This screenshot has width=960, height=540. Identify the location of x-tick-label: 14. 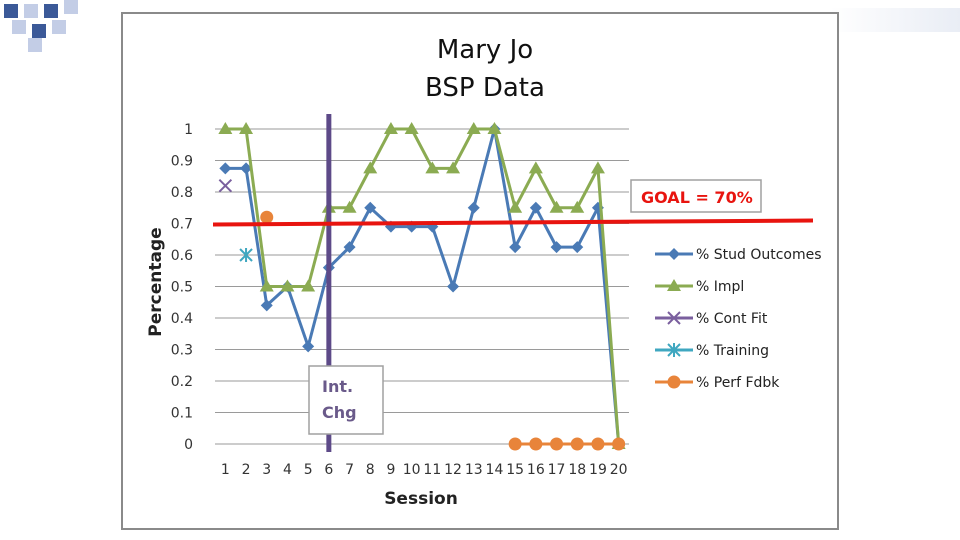
(495, 470).